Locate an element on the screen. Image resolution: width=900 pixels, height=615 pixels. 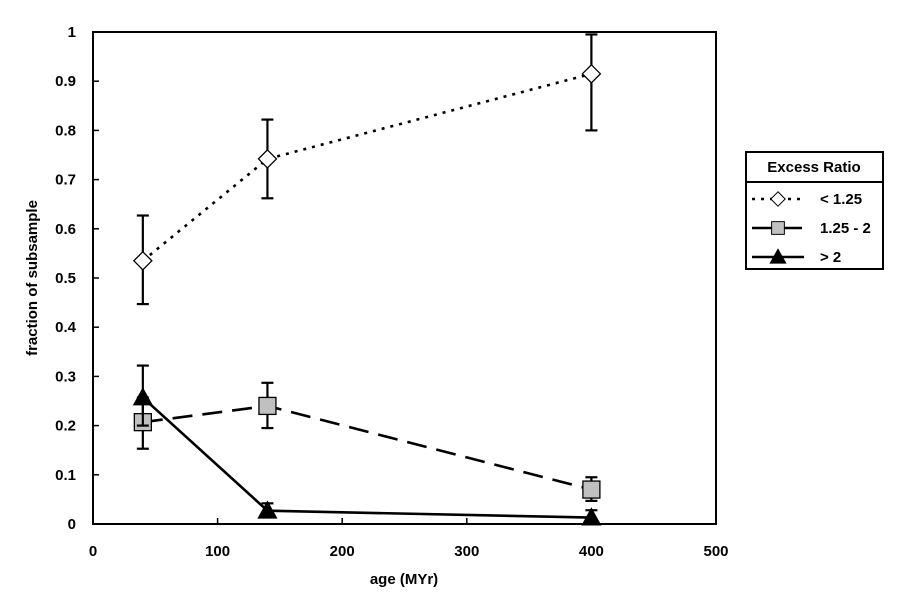
x-tick-label: 0 is located at coordinates (93, 551).